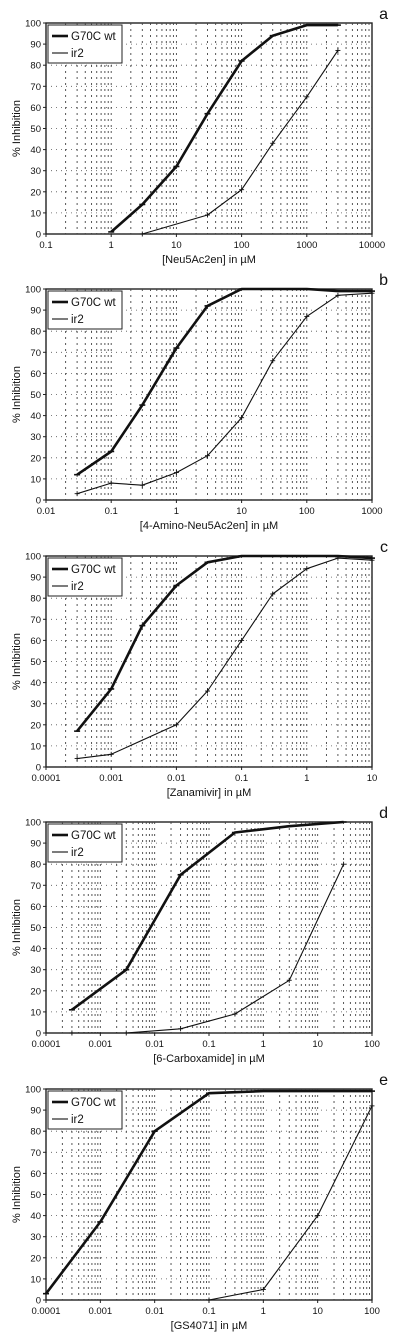 The image size is (400, 1344). What do you see at coordinates (383, 280) in the screenshot?
I see `panel-label: b` at bounding box center [383, 280].